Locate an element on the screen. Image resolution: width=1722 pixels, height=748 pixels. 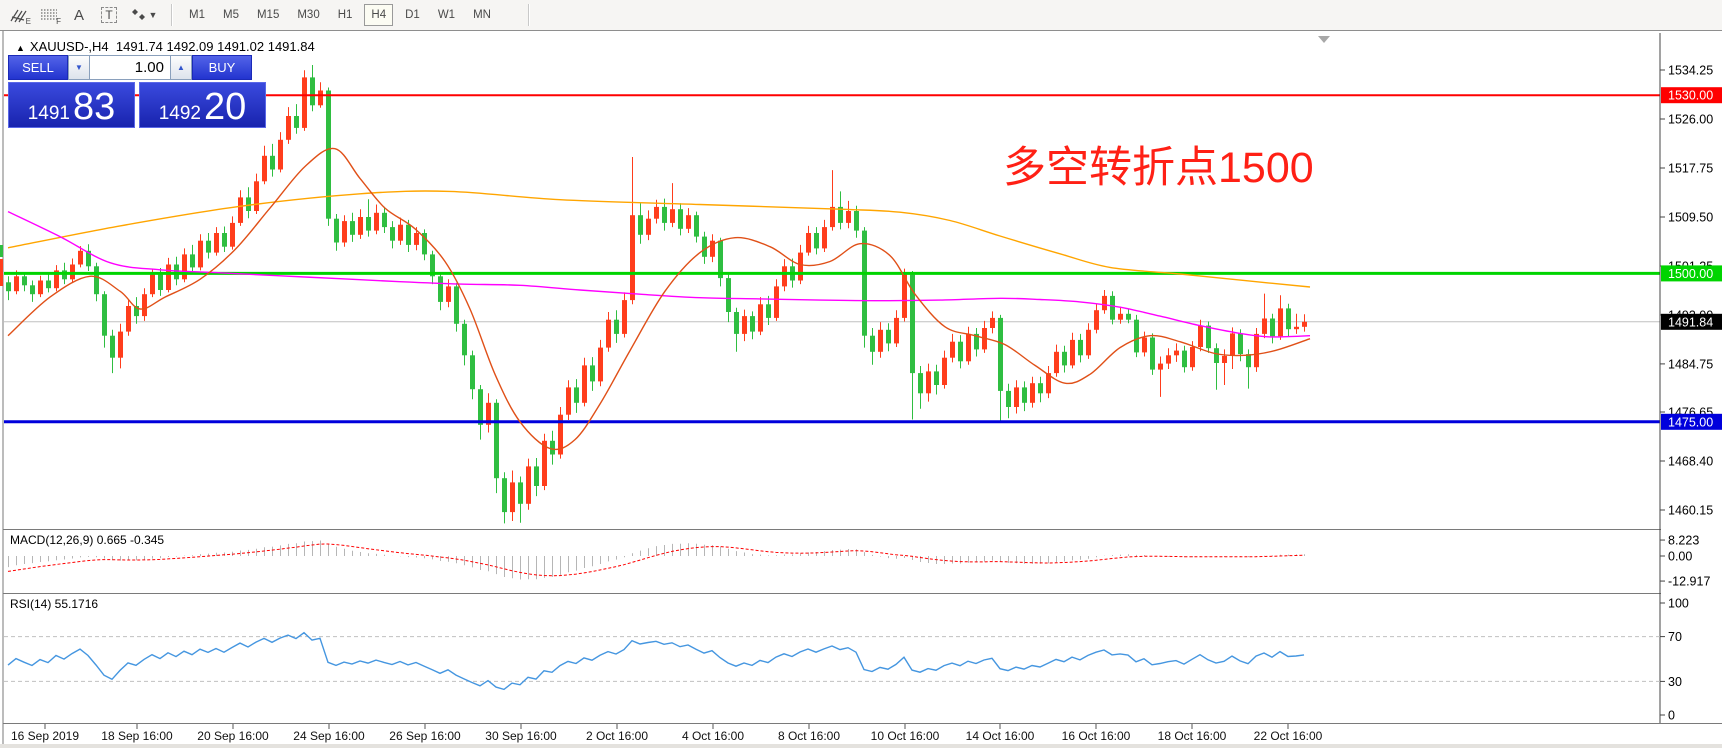
chart-shift-marker-icon is located at coordinates (1324, 39).